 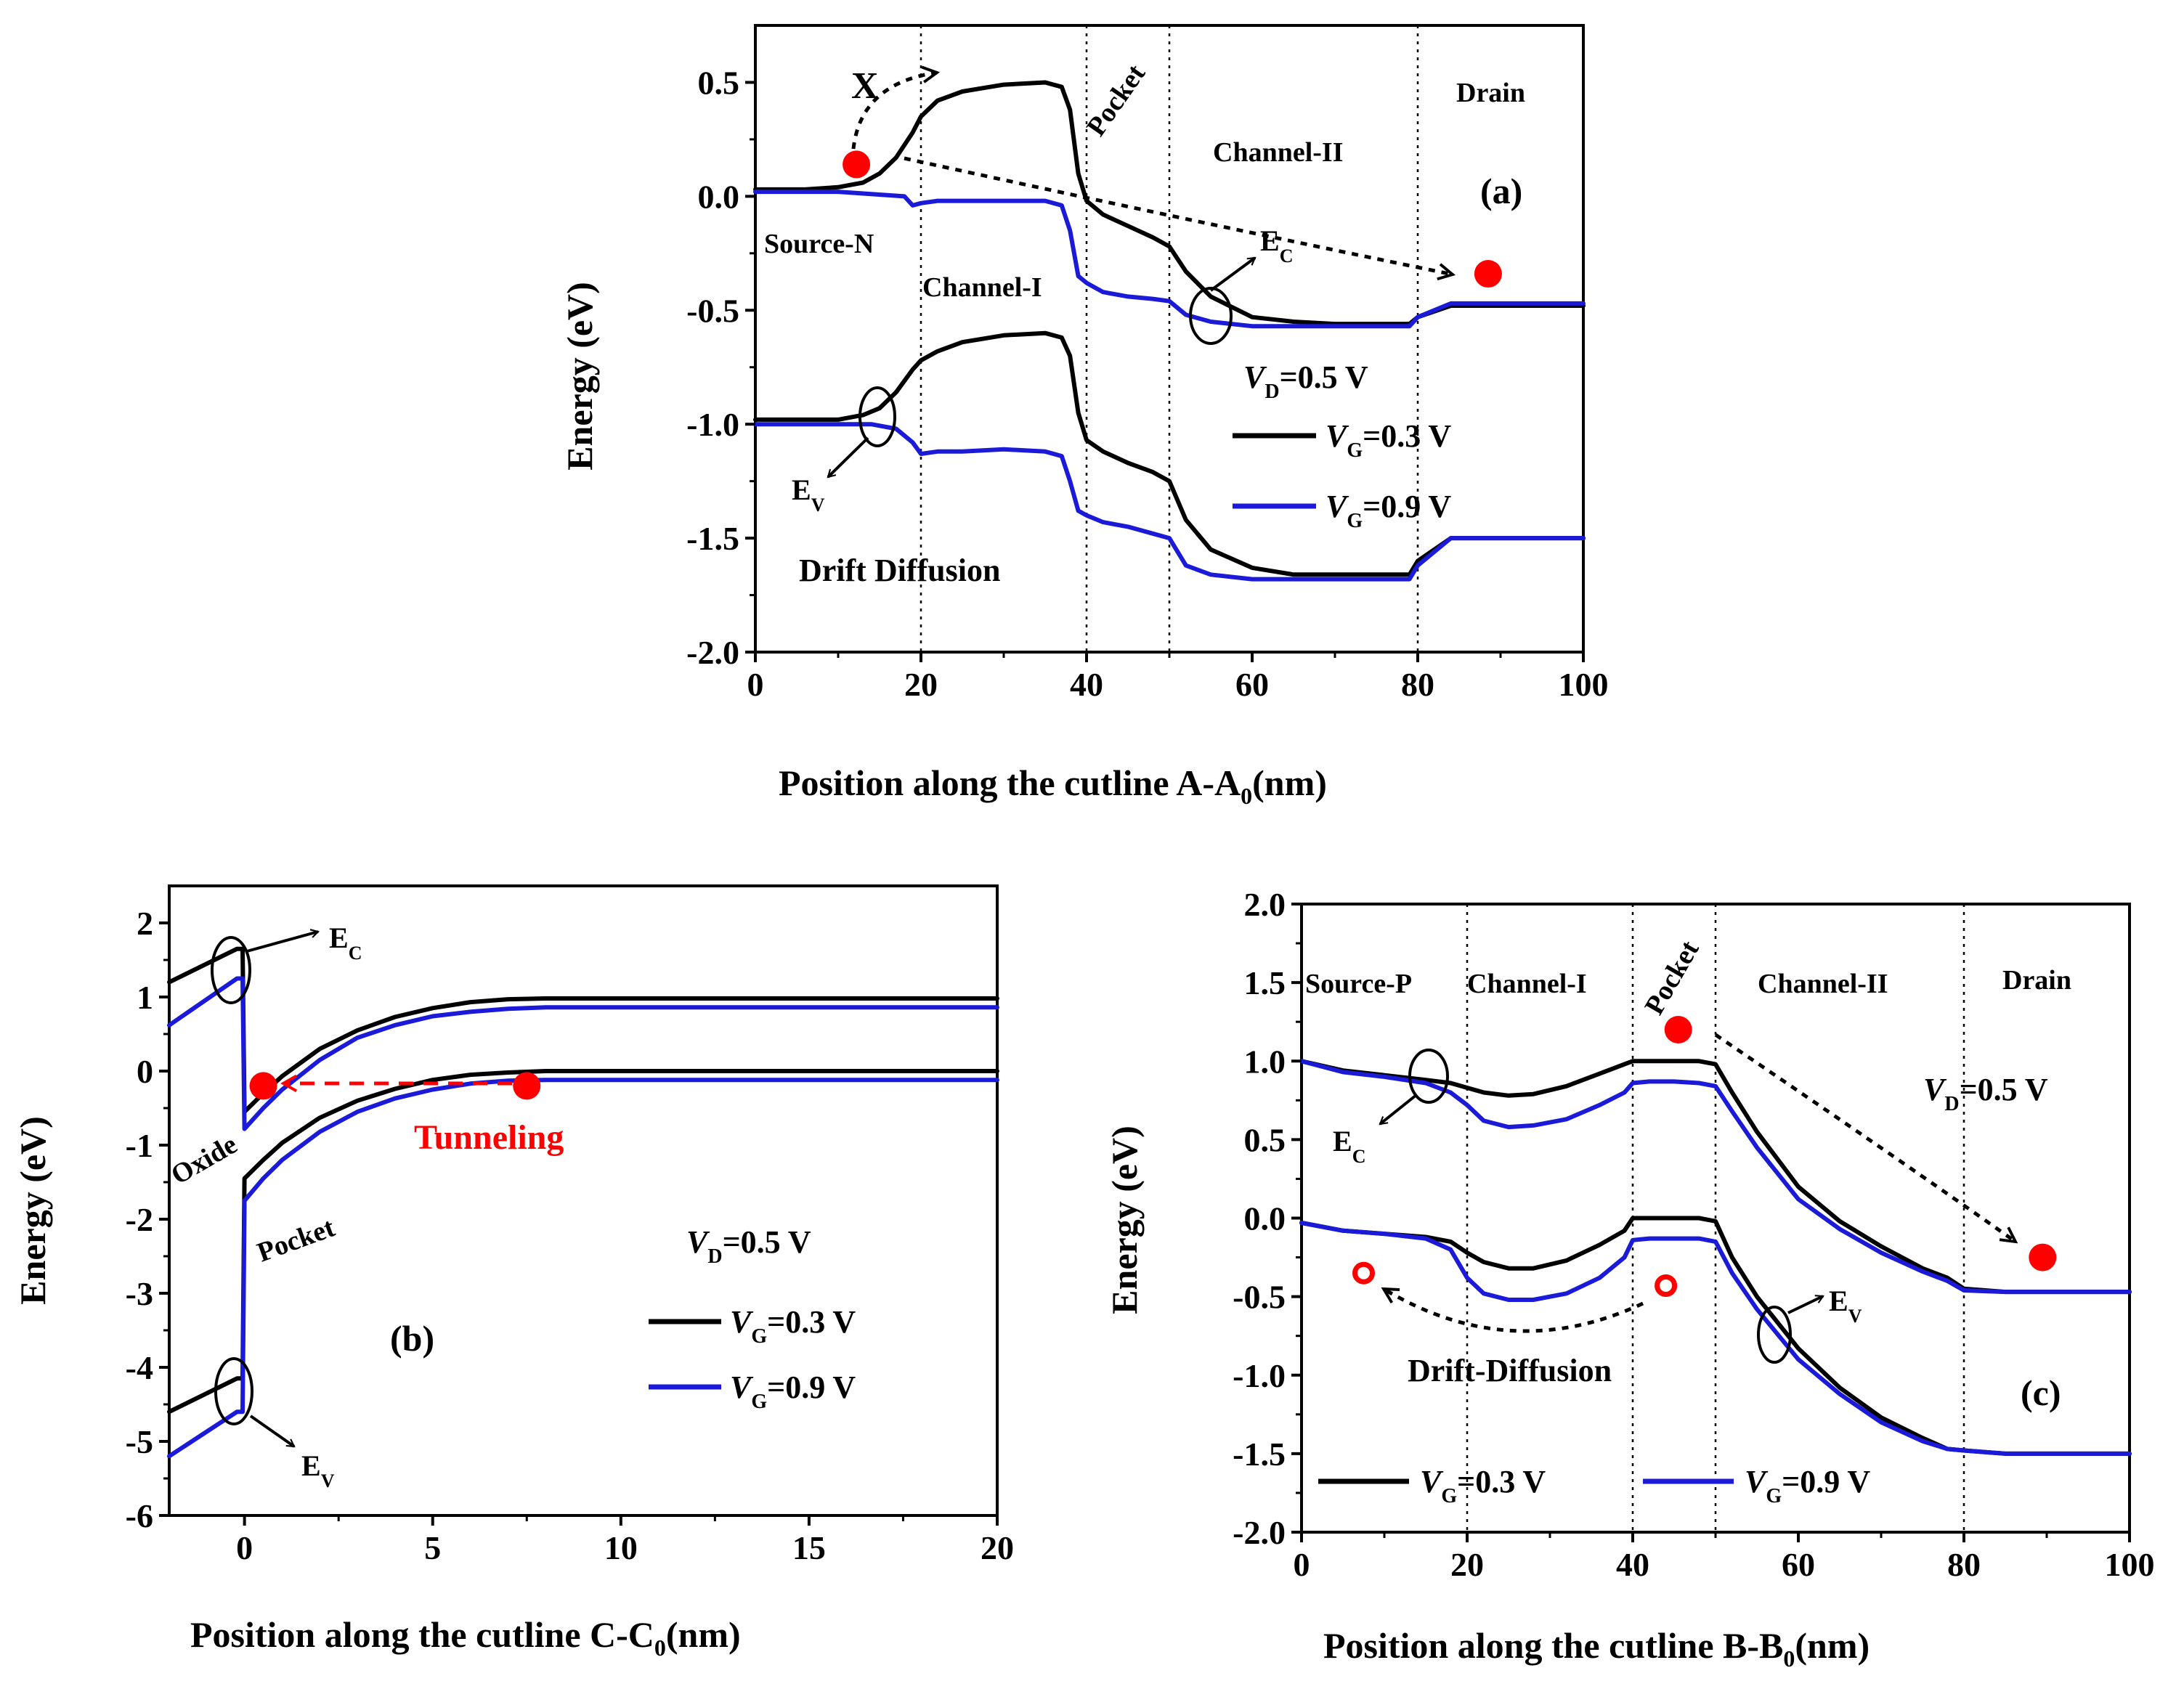 What do you see at coordinates (1398, 1110) in the screenshot?
I see `ec-arrow-c` at bounding box center [1398, 1110].